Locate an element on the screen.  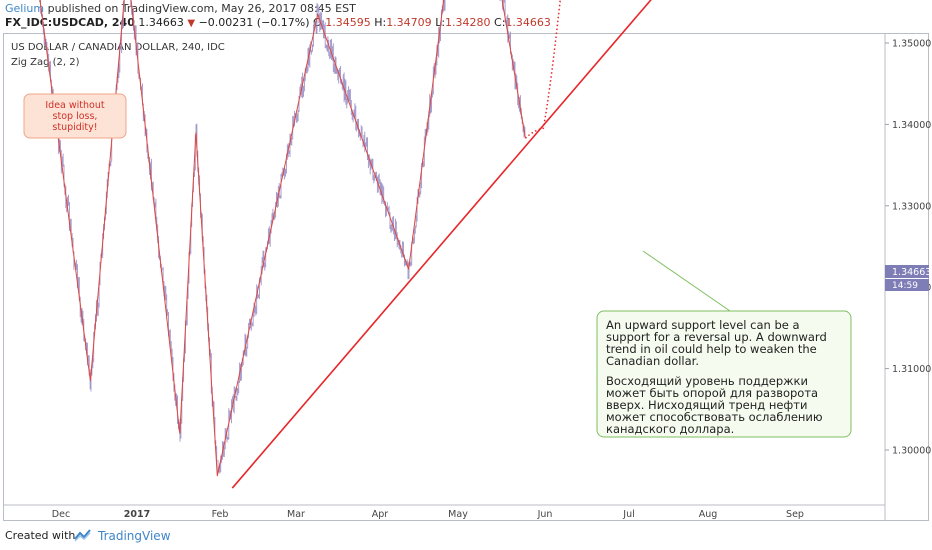
note-red-box is located at coordinates (75, 116).